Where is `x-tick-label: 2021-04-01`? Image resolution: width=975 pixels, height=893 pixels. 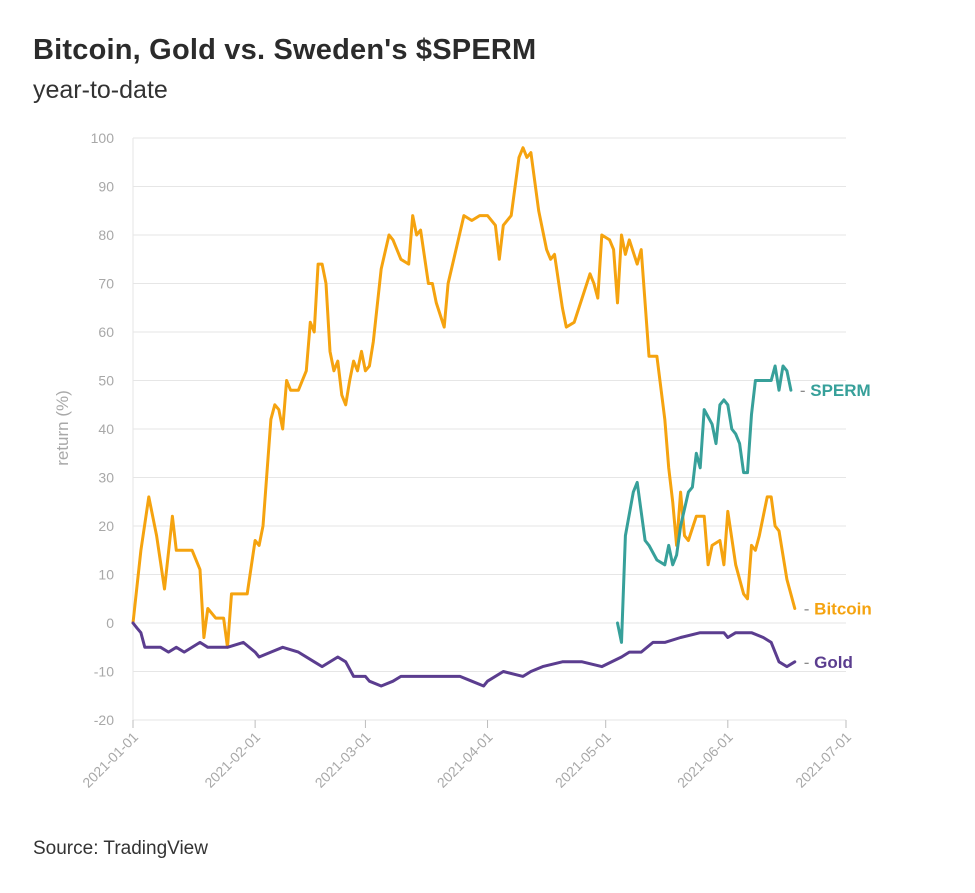 x-tick-label: 2021-04-01 is located at coordinates (465, 760).